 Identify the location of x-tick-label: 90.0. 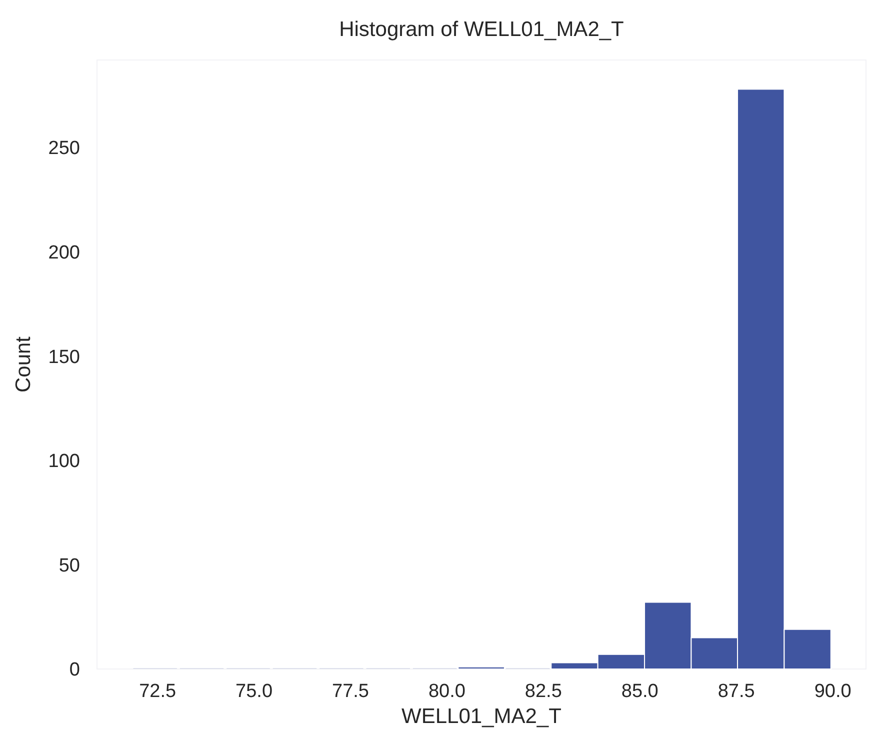
(833, 691).